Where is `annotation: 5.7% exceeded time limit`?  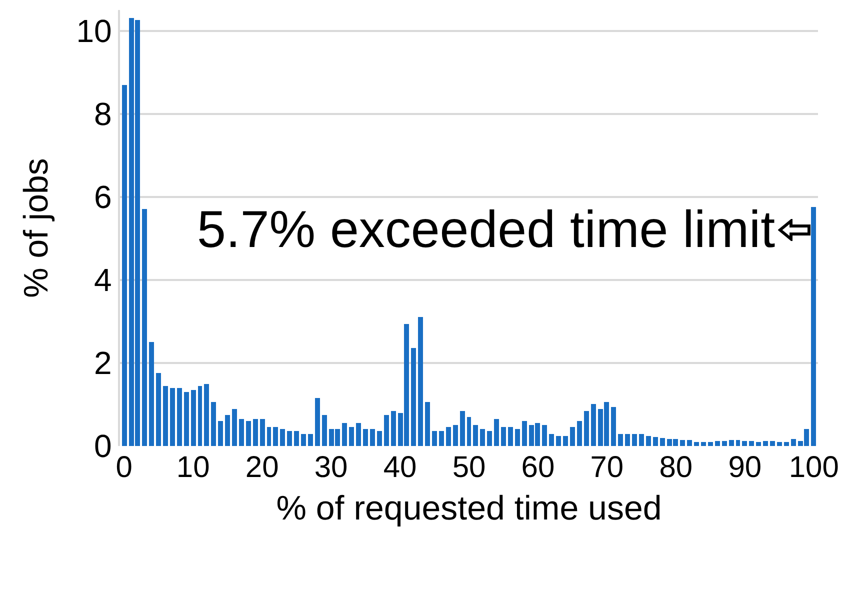
annotation: 5.7% exceeded time limit is located at coordinates (486, 230).